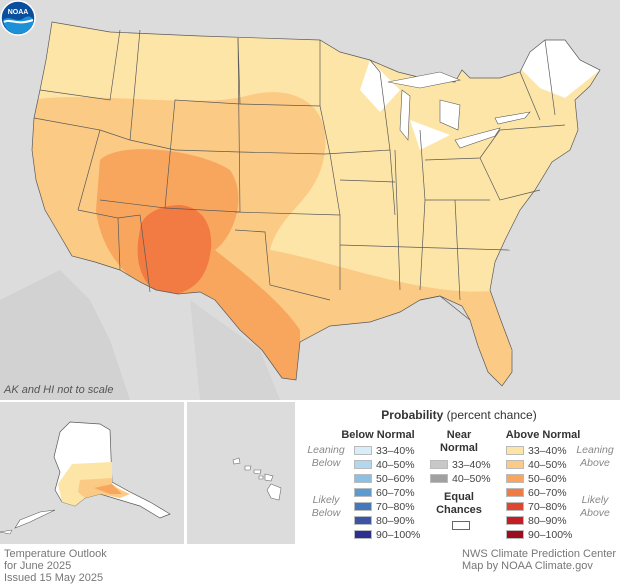  I want to click on hawaii-map-graphic, so click(257, 479).